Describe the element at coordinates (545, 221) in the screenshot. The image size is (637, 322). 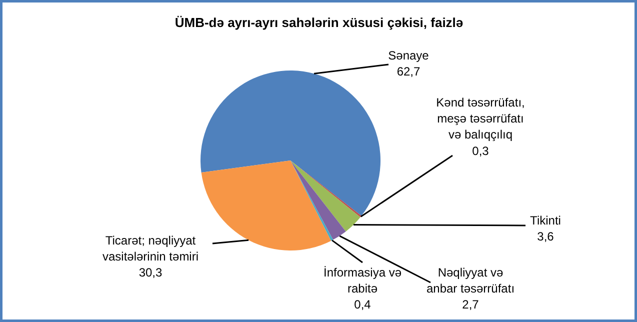
I see `slice-label: Tikinti` at that location.